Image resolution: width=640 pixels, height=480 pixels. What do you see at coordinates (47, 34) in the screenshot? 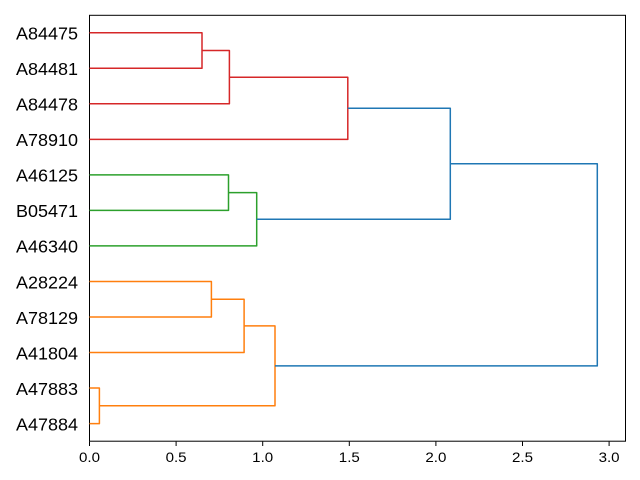
I see `svg-text: A84475` at bounding box center [47, 34].